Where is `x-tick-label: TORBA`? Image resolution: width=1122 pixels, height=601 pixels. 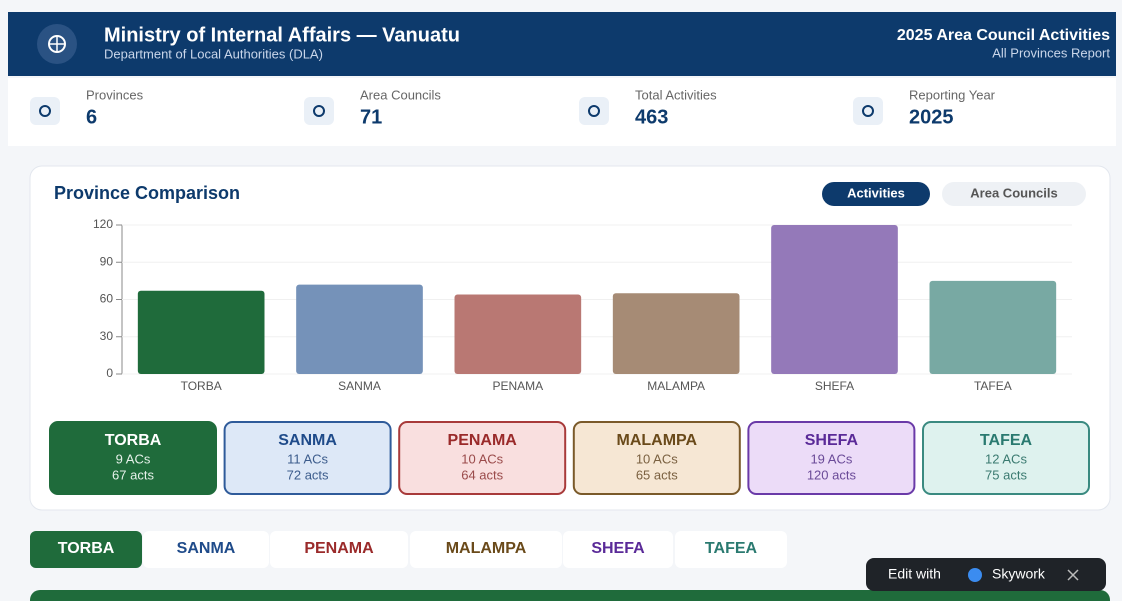 x-tick-label: TORBA is located at coordinates (201, 386).